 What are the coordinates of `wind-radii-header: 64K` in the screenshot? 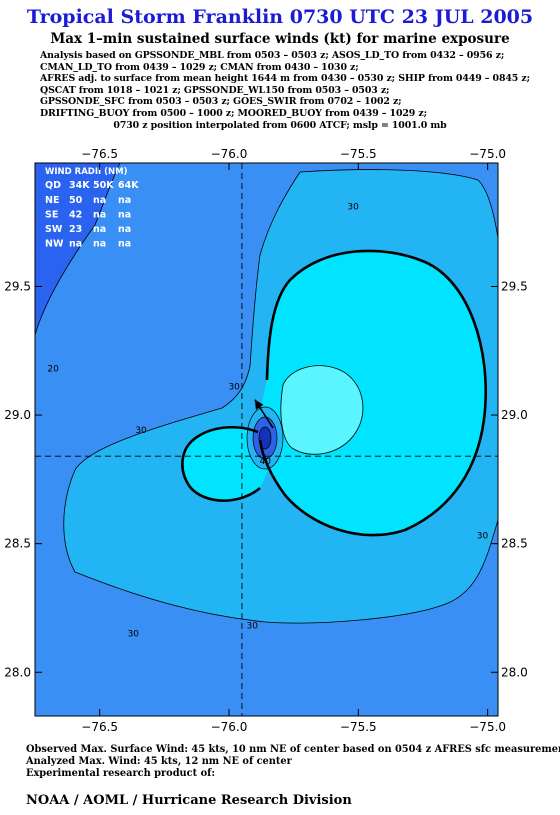 It's located at (128, 185).